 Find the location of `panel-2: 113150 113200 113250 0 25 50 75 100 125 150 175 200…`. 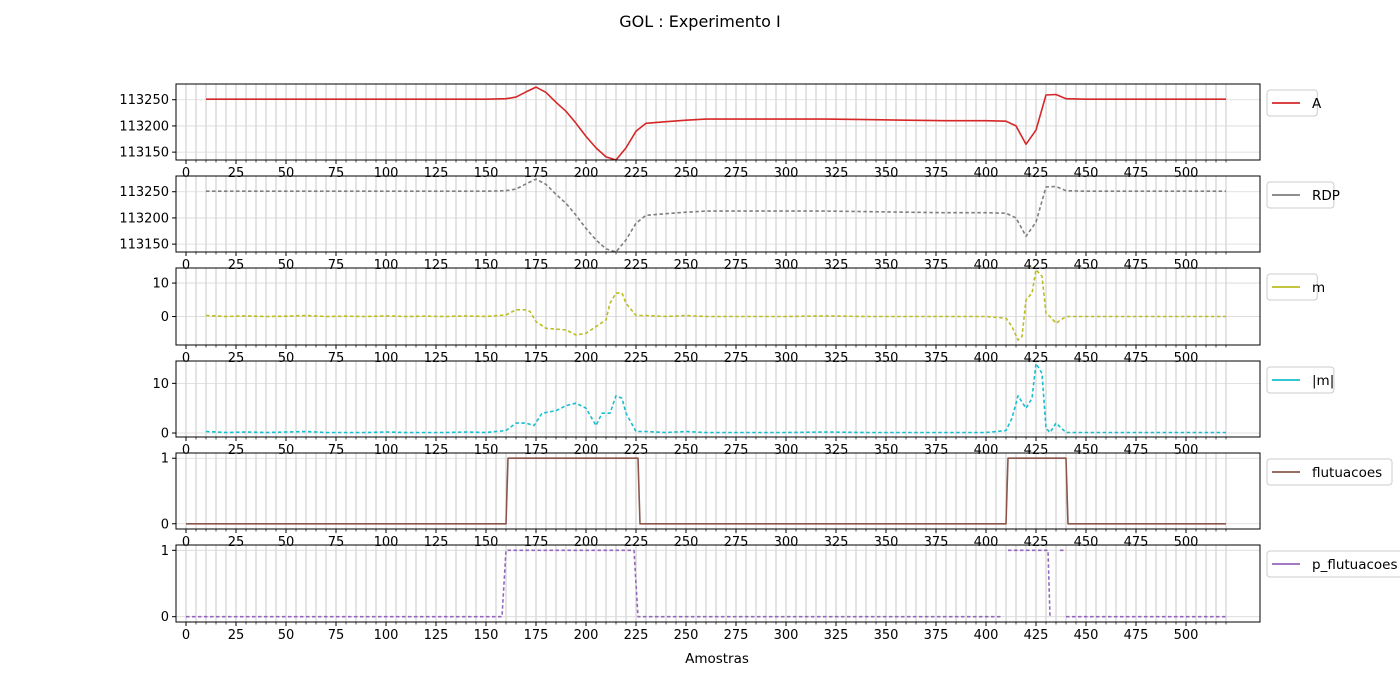

panel-2: 113150 113200 113250 0 25 50 75 100 125 150 175 200… is located at coordinates (729, 224).